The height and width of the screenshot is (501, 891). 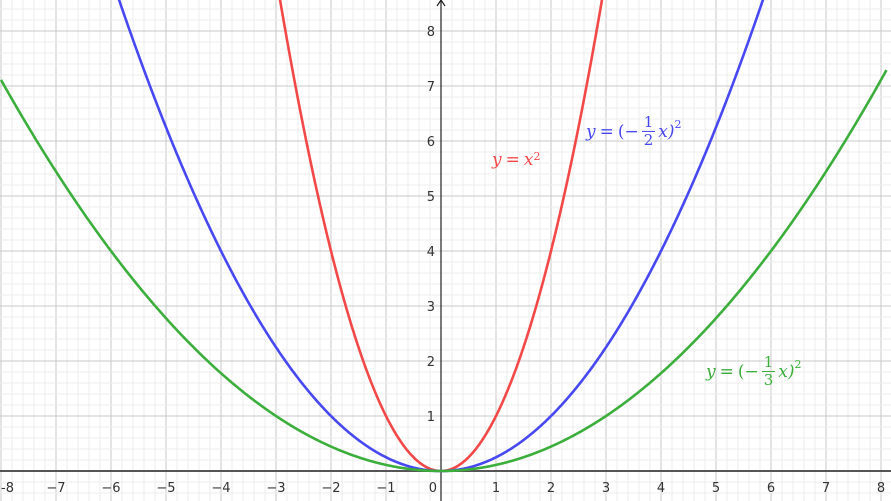 I want to click on denominator: 3, so click(x=768, y=380).